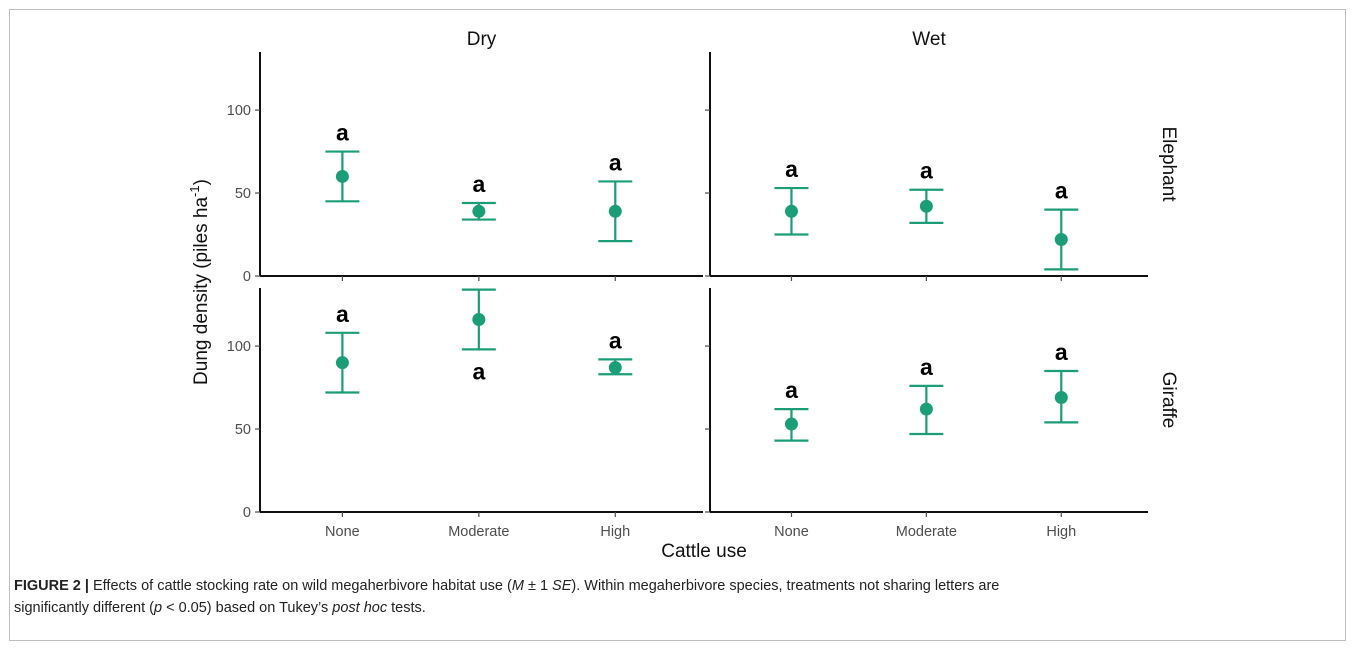 This screenshot has height=650, width=1358. Describe the element at coordinates (239, 111) in the screenshot. I see `y-tick-label-dry-elephant-100: 100` at that location.